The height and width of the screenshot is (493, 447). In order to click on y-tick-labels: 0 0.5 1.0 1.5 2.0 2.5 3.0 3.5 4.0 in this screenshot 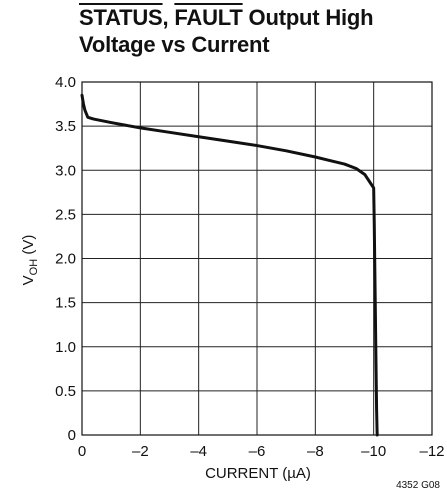, I will do `click(65, 259)`.